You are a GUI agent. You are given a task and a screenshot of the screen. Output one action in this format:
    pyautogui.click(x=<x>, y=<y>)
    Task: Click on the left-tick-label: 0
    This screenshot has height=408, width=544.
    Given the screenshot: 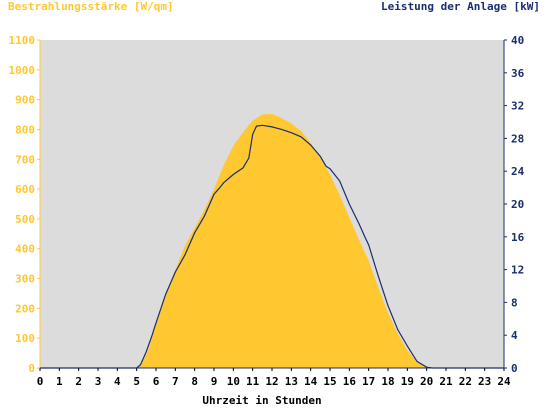 What is the action you would take?
    pyautogui.click(x=31, y=368)
    